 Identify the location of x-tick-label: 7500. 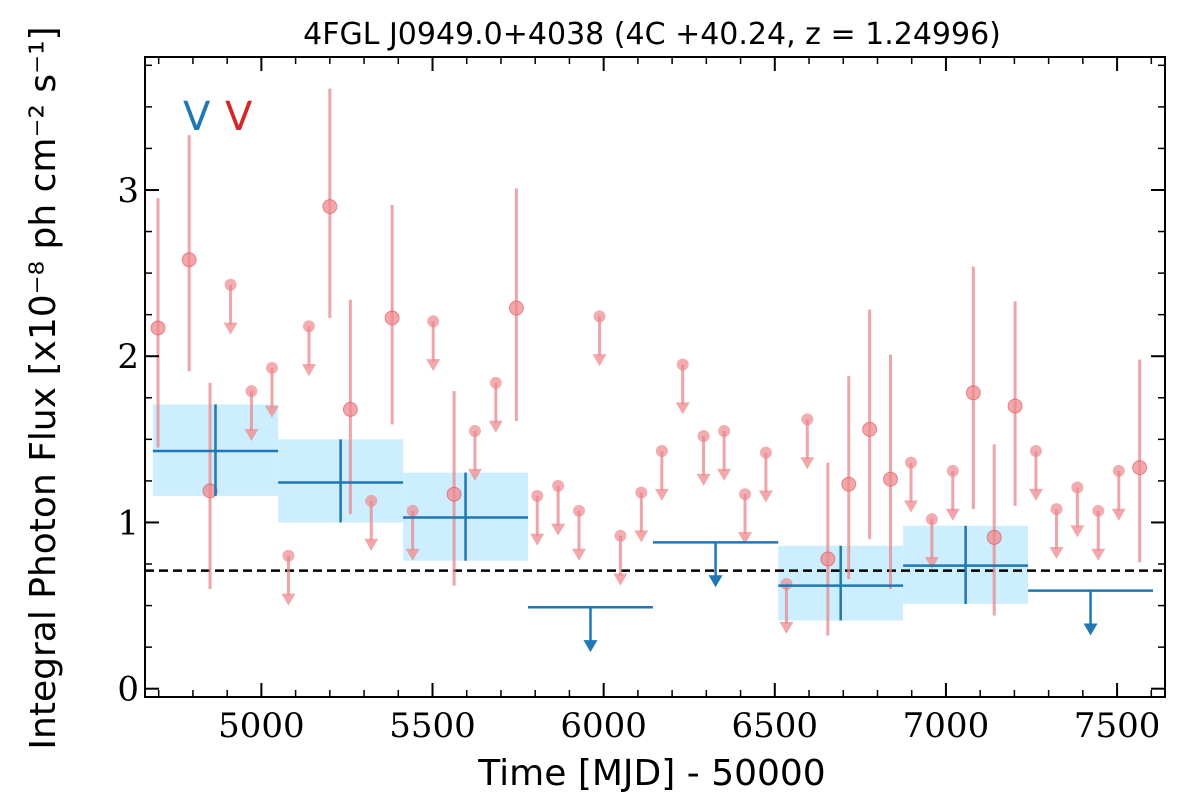
(1117, 726).